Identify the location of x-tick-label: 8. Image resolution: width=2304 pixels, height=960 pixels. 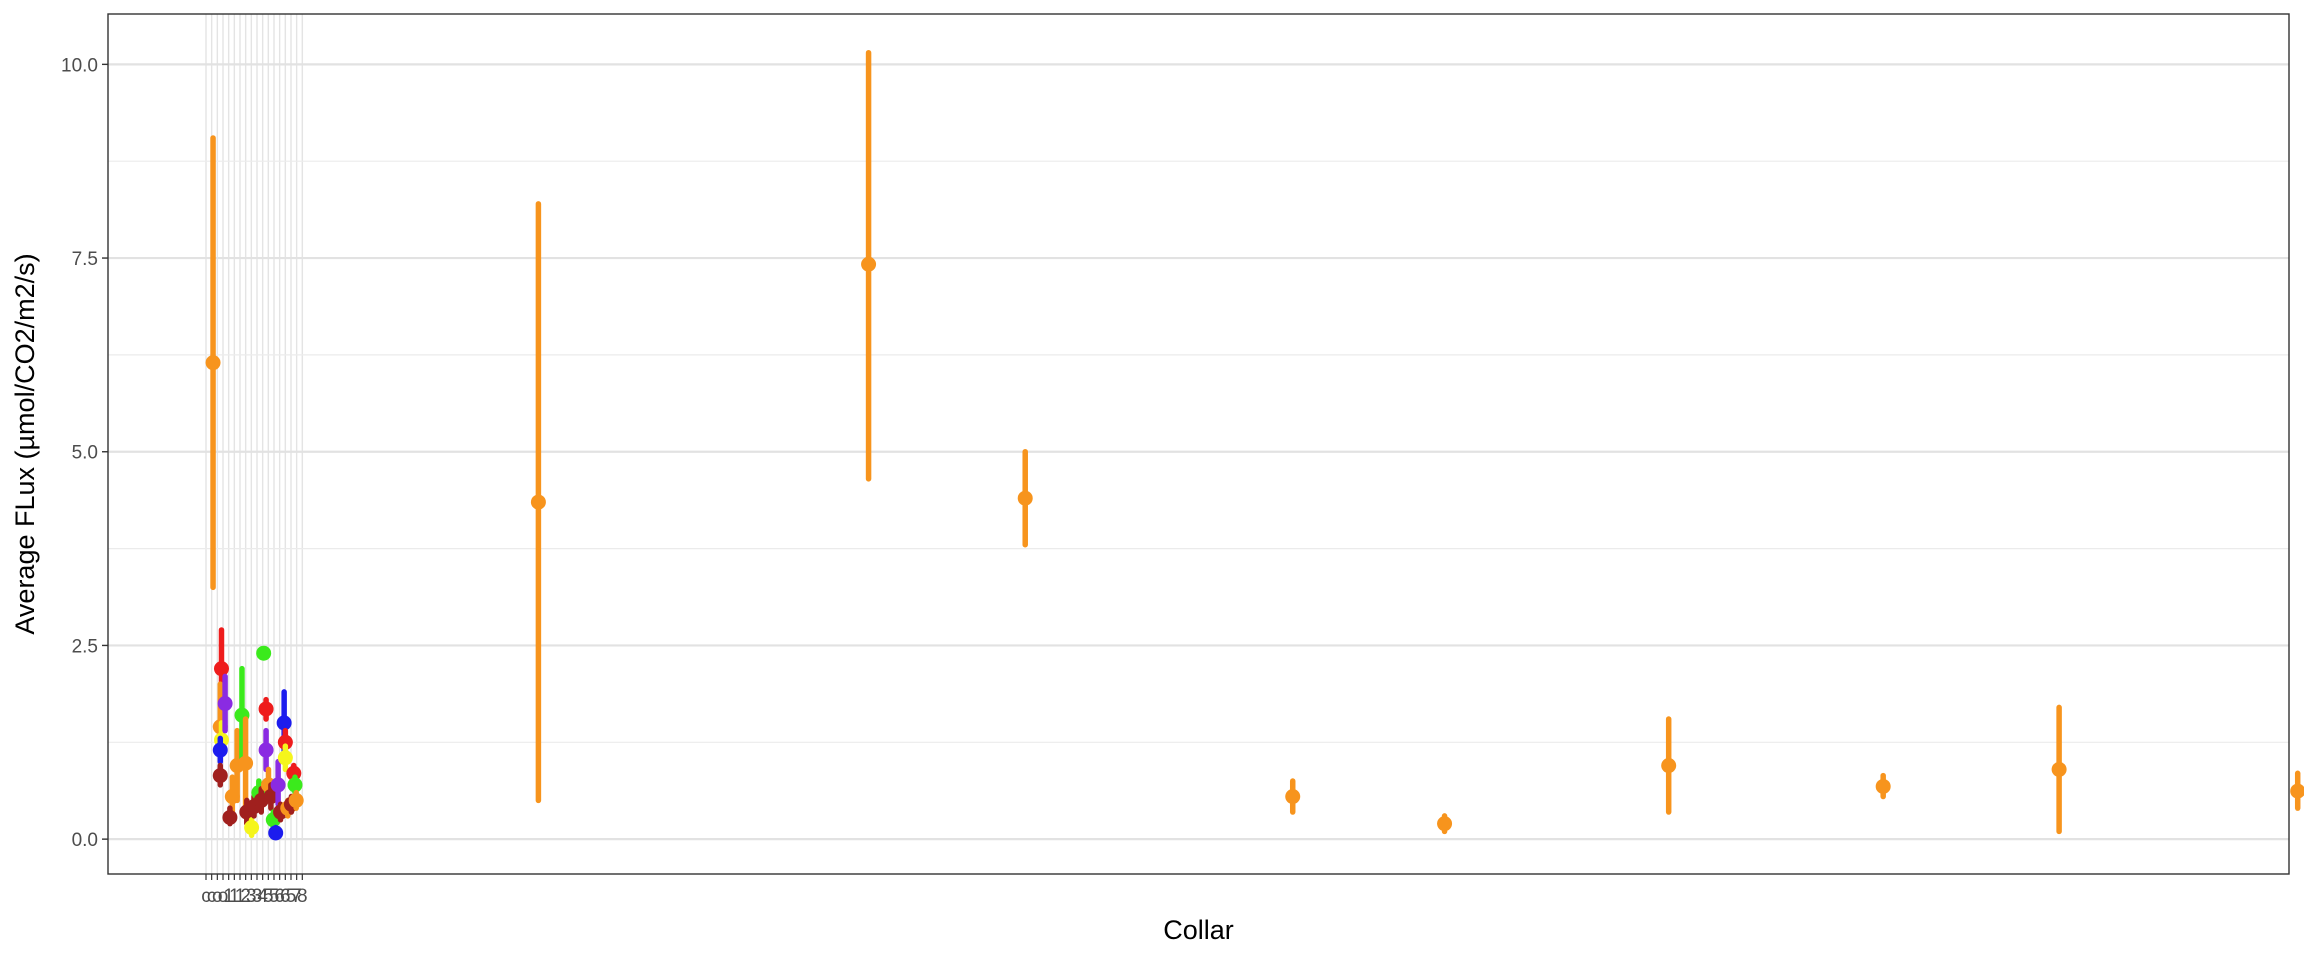
(302, 896).